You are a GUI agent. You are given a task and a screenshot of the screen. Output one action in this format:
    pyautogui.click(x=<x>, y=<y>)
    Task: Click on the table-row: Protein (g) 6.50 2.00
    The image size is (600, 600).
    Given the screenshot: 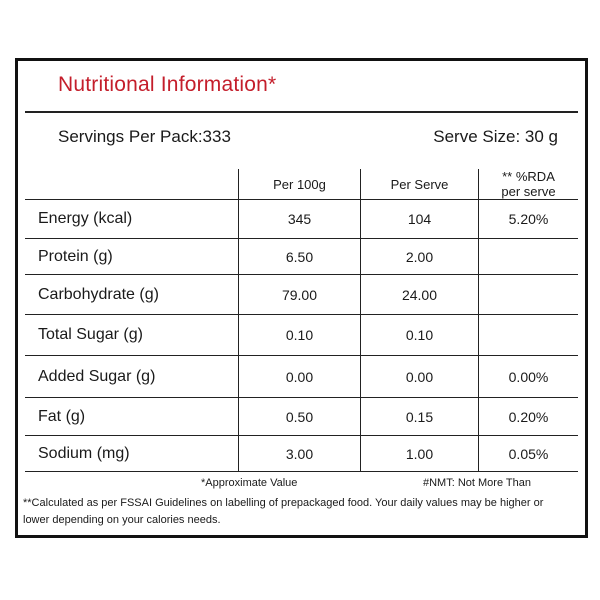 What is the action you would take?
    pyautogui.click(x=301, y=256)
    